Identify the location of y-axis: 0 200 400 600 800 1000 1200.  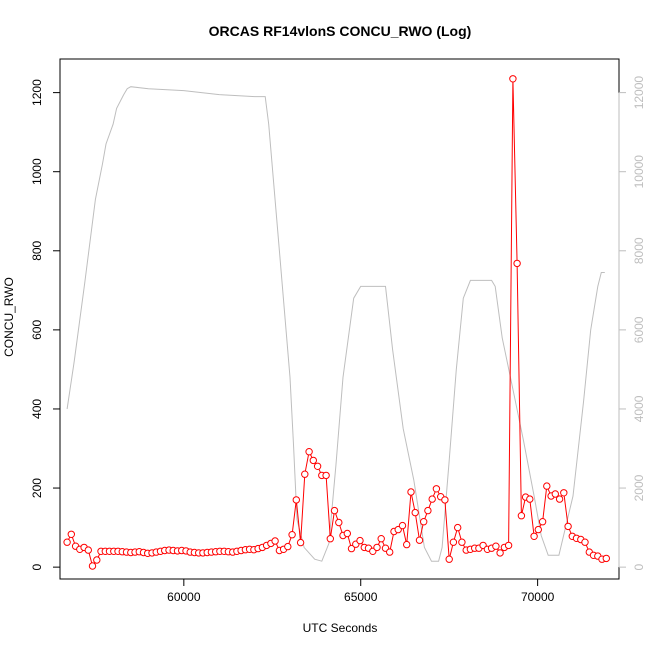
(45, 324).